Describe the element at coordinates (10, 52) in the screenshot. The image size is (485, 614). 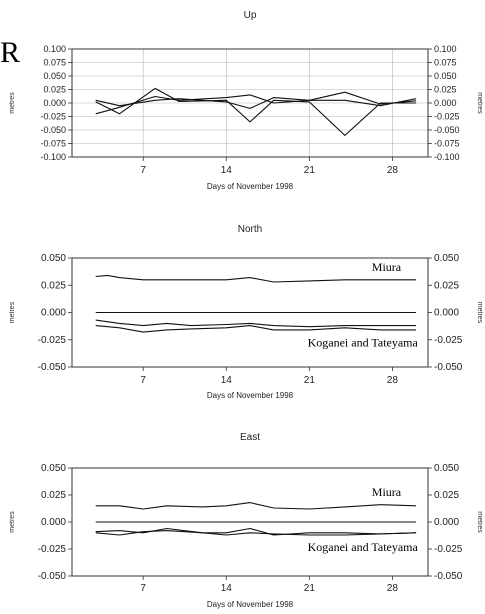
I see `edge-glyph: R` at that location.